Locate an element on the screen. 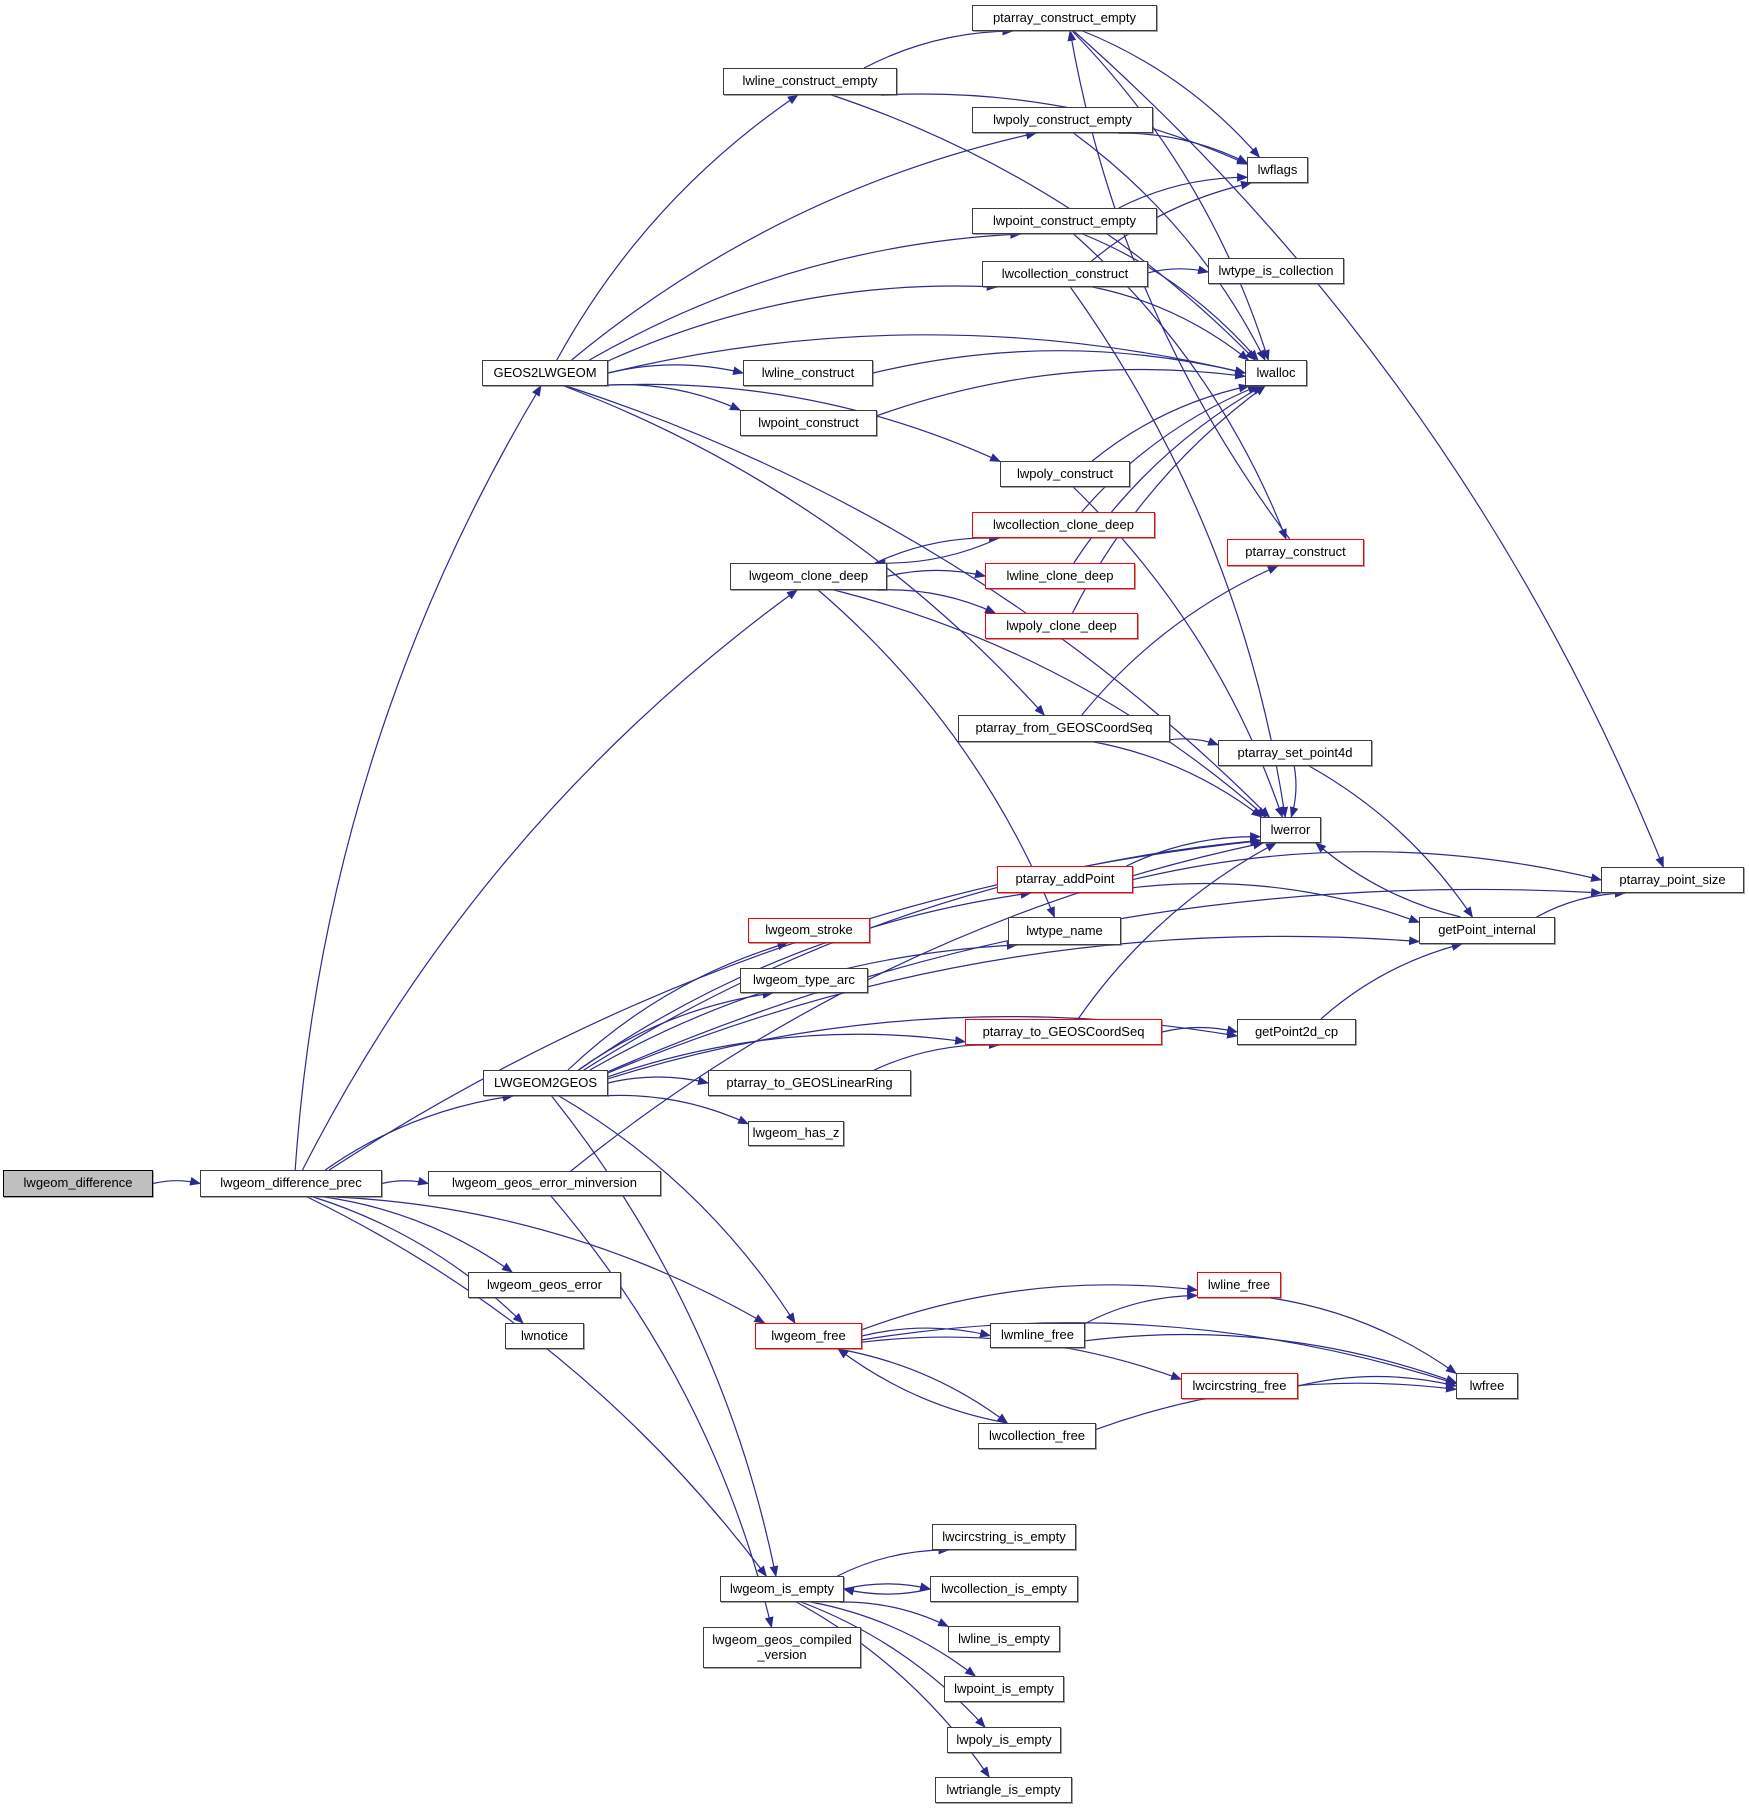 The width and height of the screenshot is (1749, 1811). edge-lwmline_free-lwfree is located at coordinates (1271, 1358).